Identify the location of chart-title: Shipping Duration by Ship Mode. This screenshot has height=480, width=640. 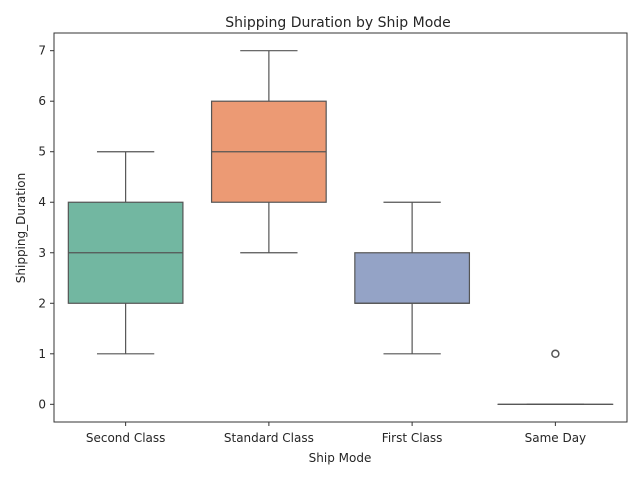
(338, 23).